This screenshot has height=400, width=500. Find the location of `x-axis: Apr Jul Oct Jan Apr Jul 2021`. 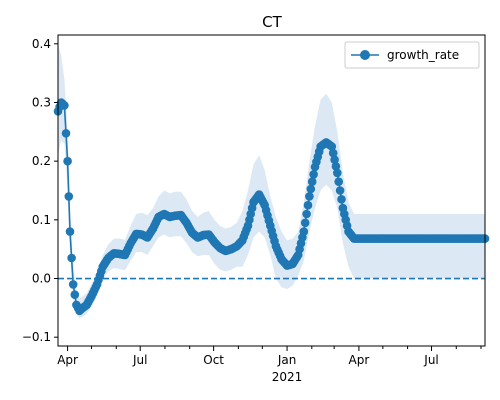

x-axis: Apr Jul Oct Jan Apr Jul 2021 is located at coordinates (269, 365).